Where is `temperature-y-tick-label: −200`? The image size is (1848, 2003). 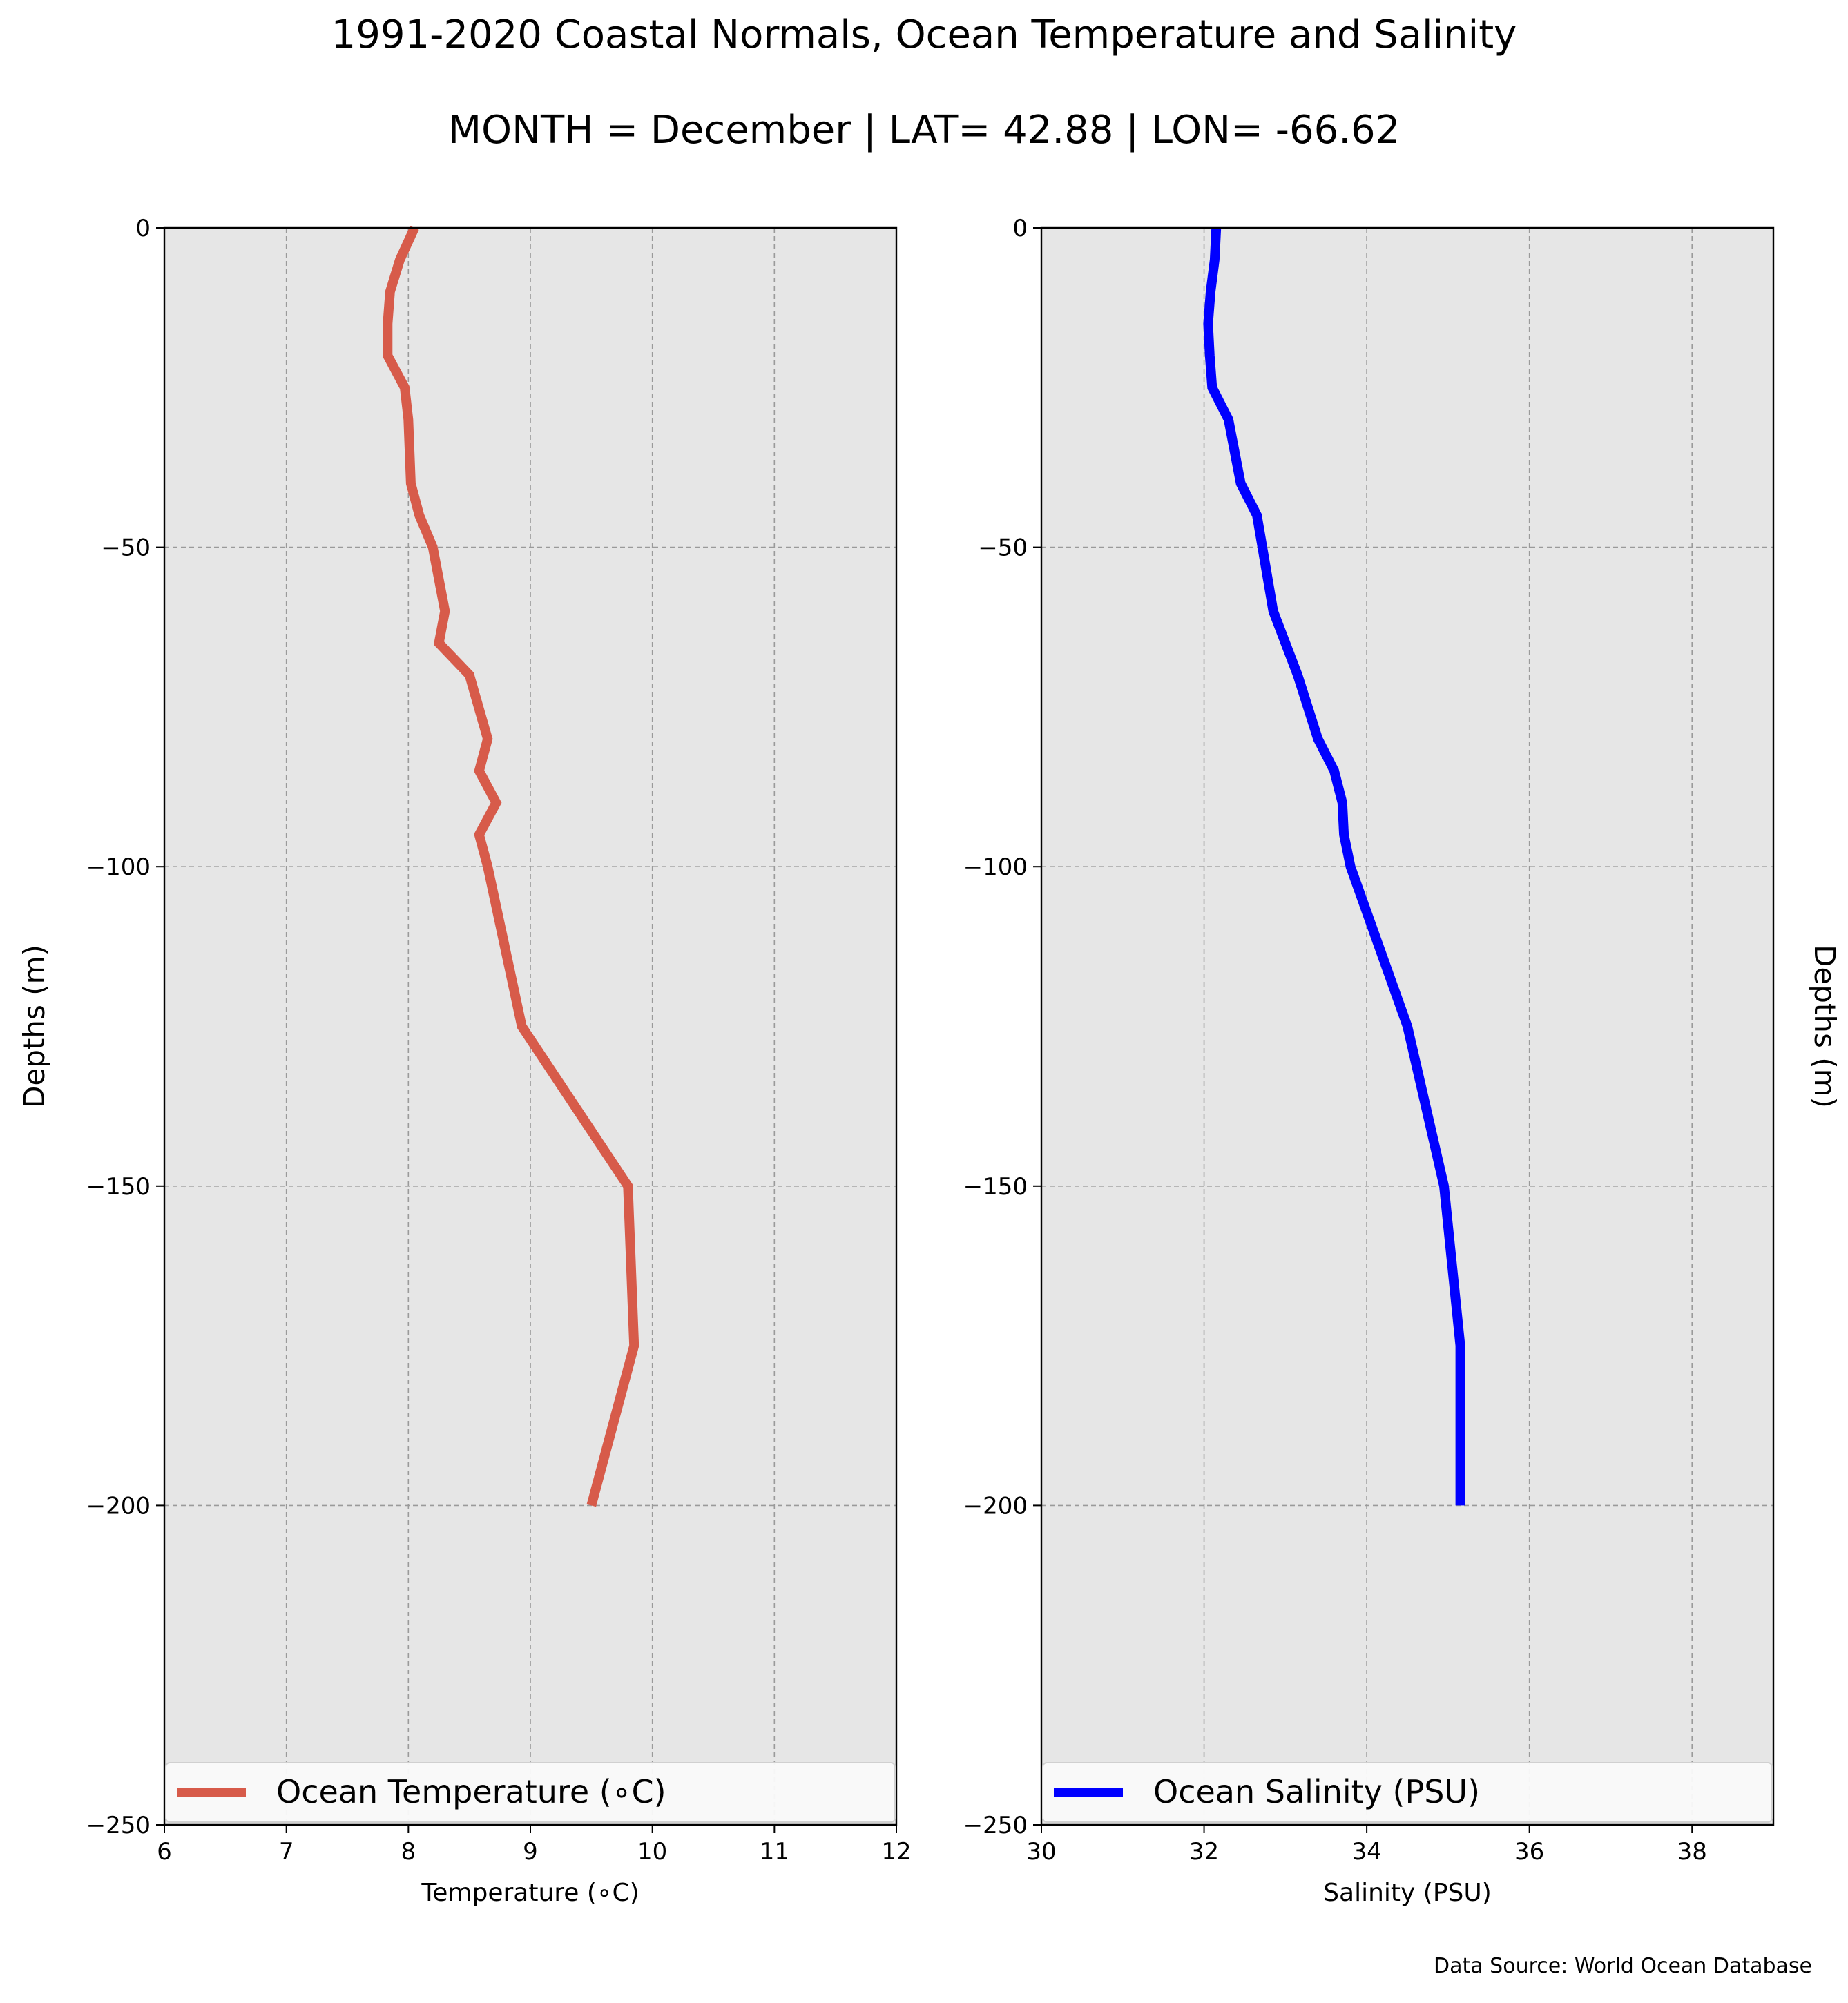
temperature-y-tick-label: −200 is located at coordinates (118, 1506).